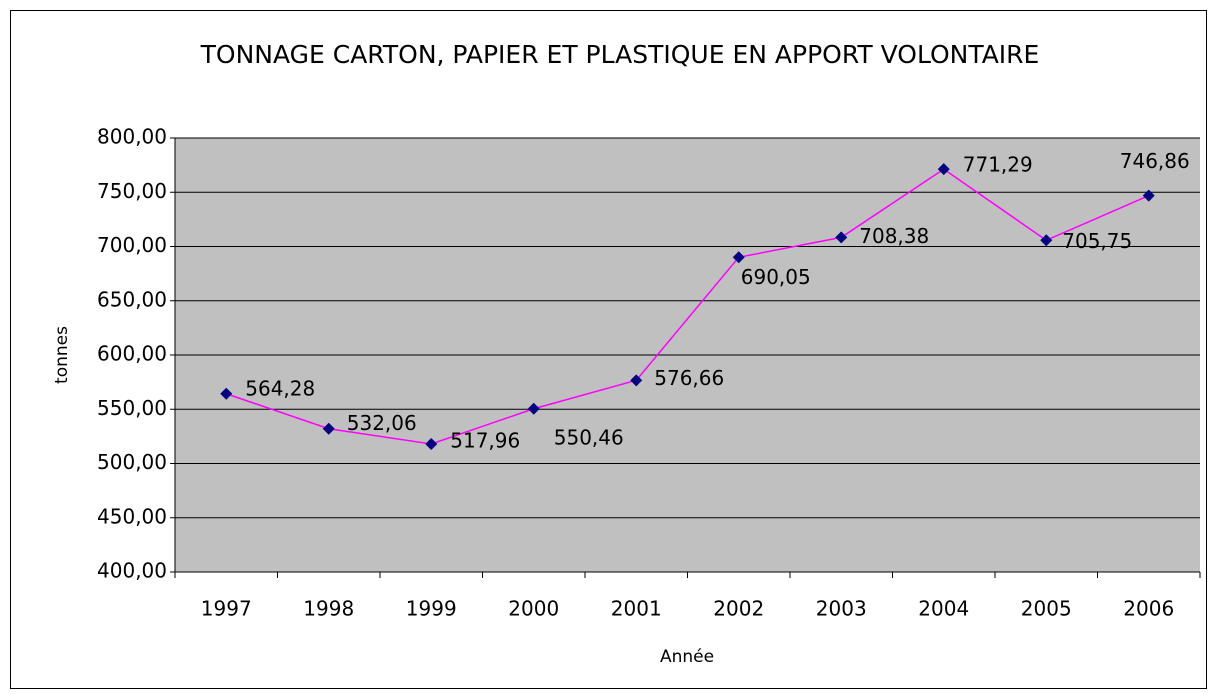 The height and width of the screenshot is (694, 1208). Describe the element at coordinates (636, 609) in the screenshot. I see `x-tick-label: 2001` at that location.